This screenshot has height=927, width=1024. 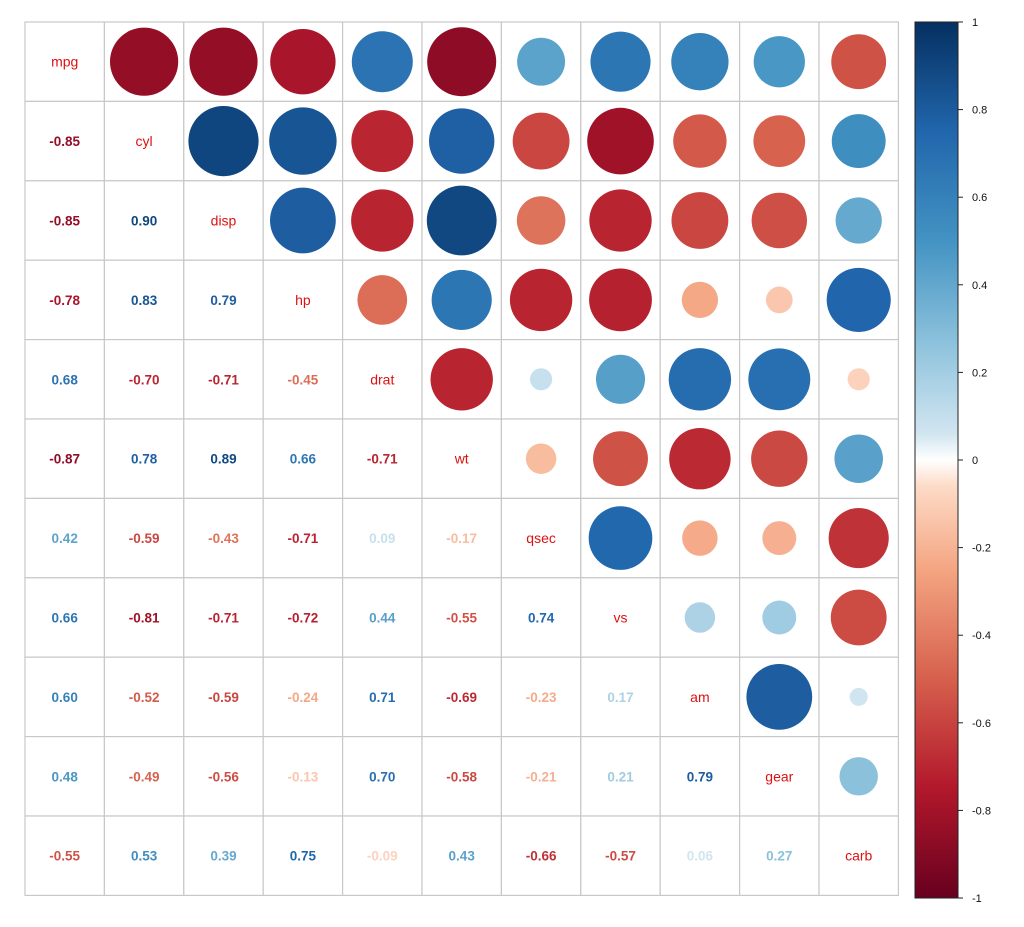 I want to click on correlation-circle-mpg-qsec, so click(x=541, y=61).